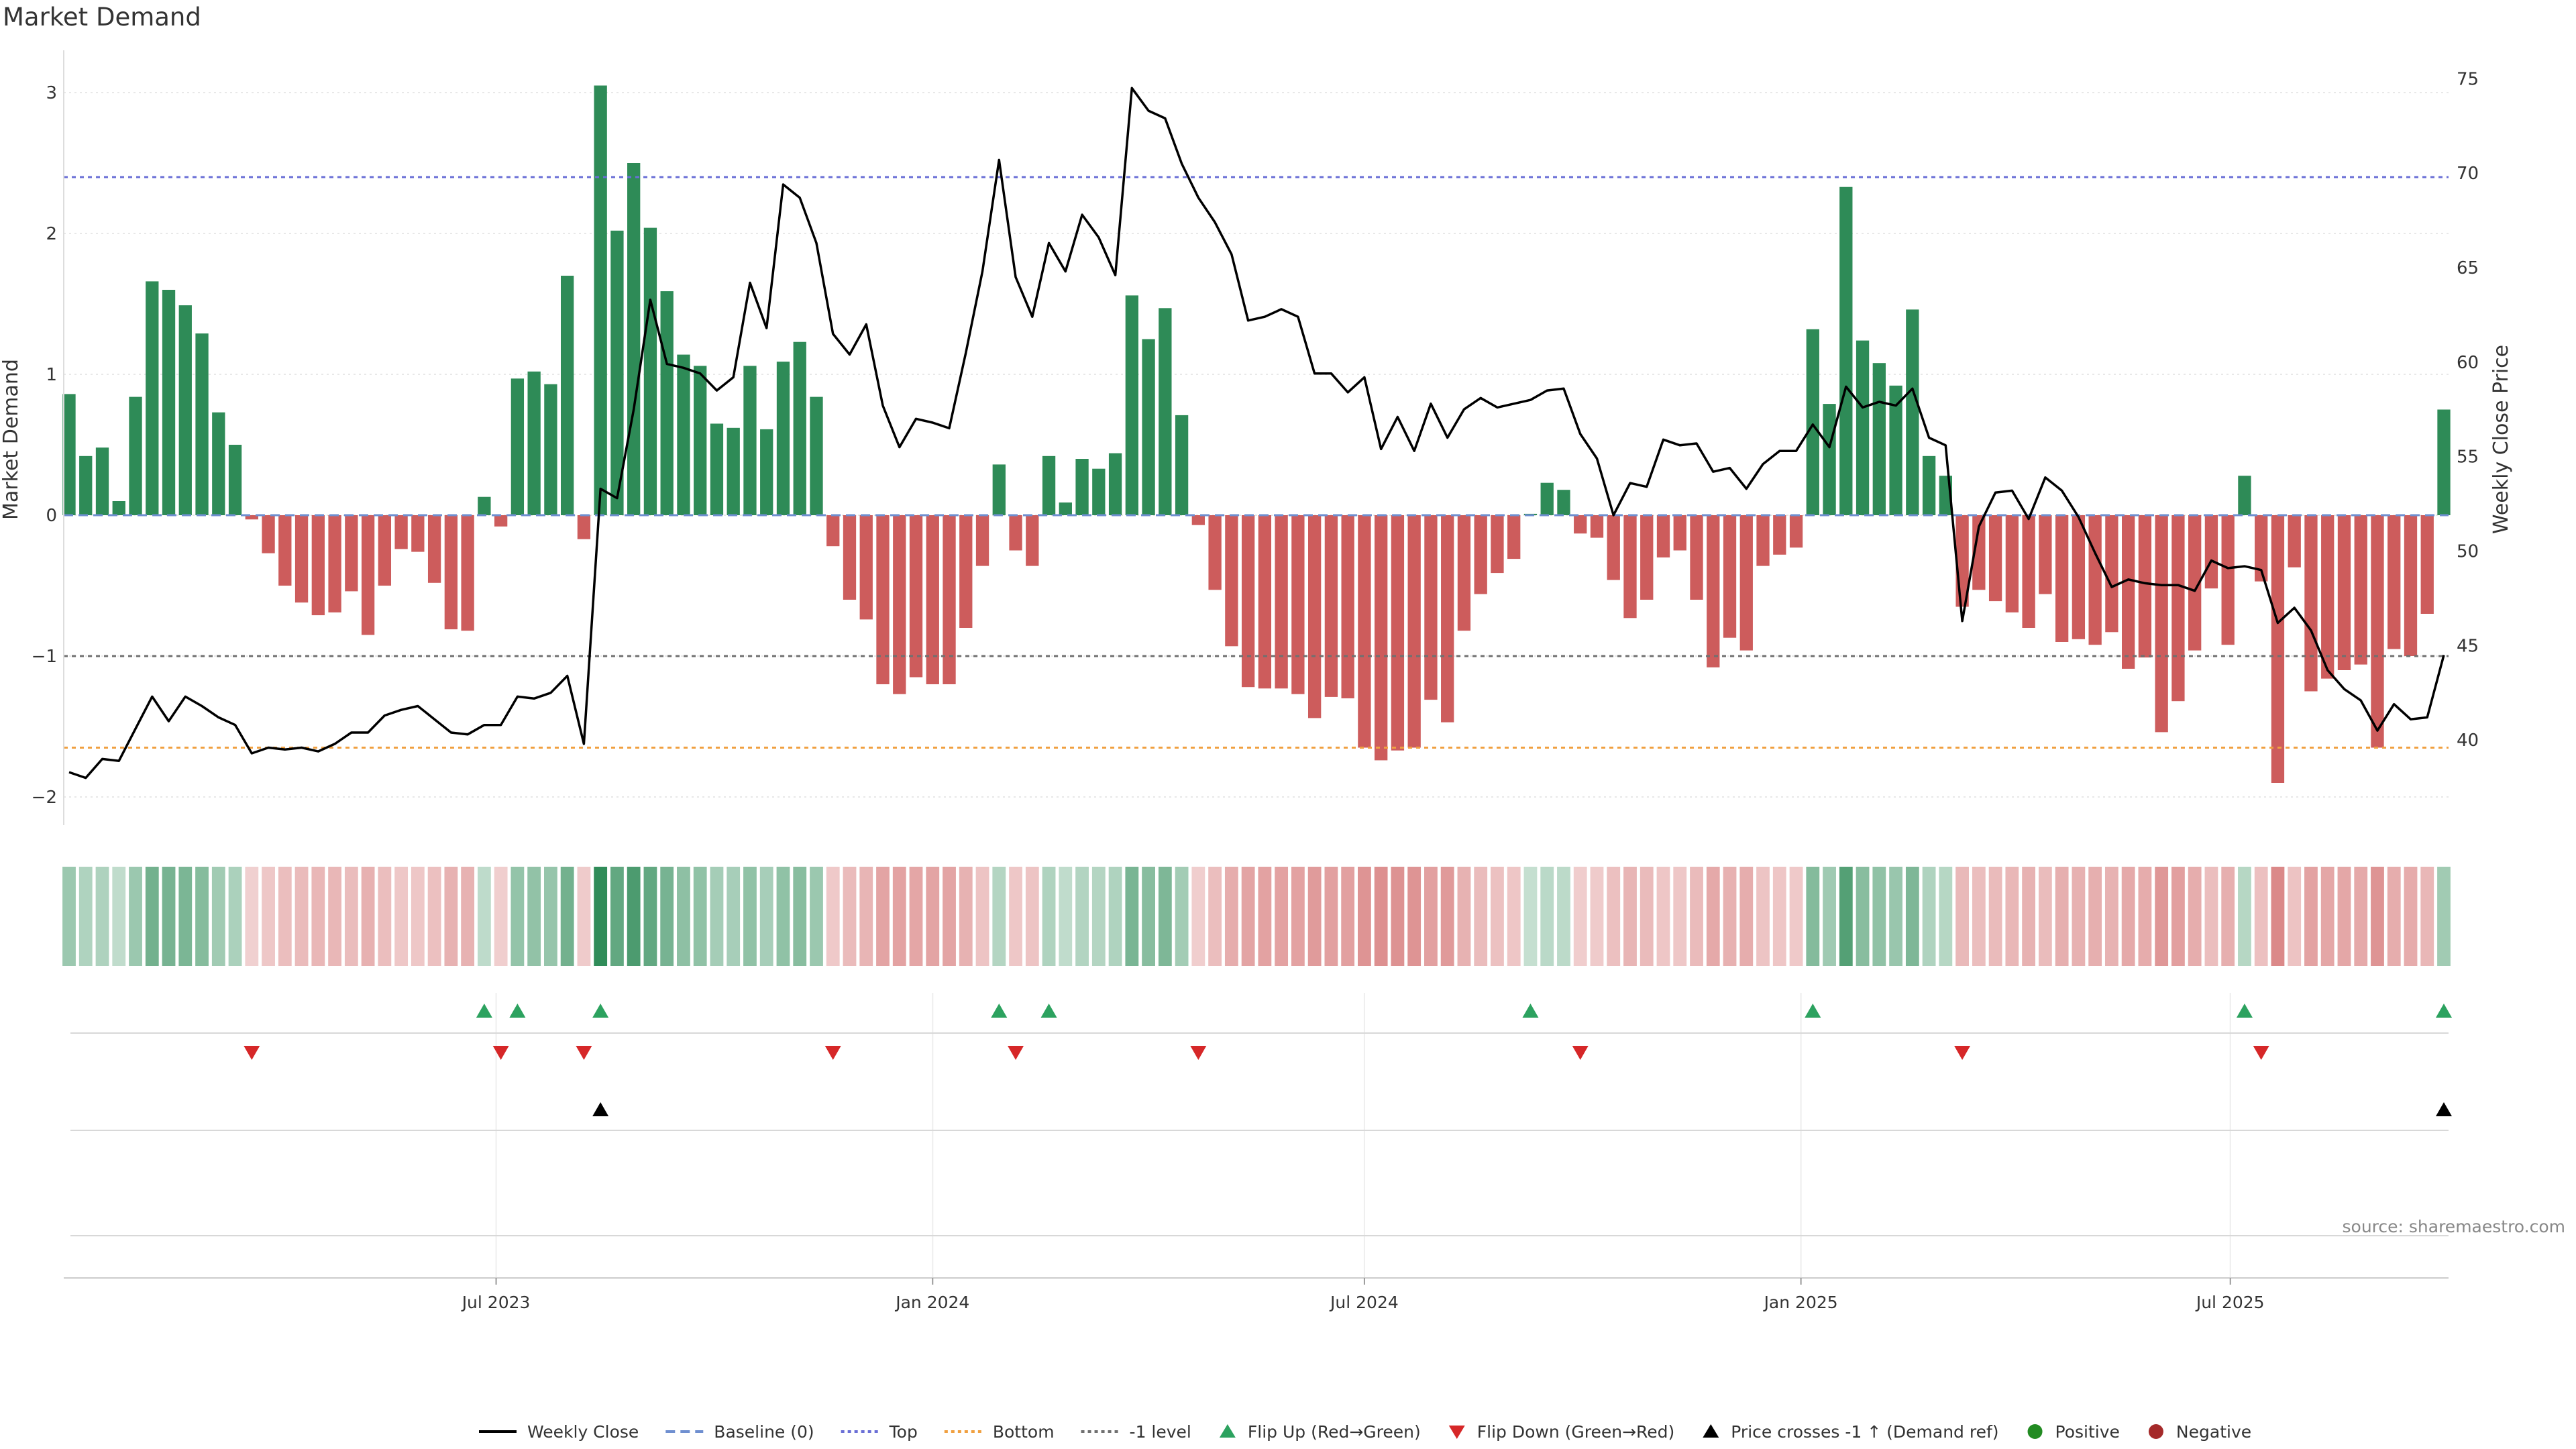 The height and width of the screenshot is (1449, 2576). Describe the element at coordinates (1800, 1302) in the screenshot. I see `x-tick-label: Jan 2025` at that location.